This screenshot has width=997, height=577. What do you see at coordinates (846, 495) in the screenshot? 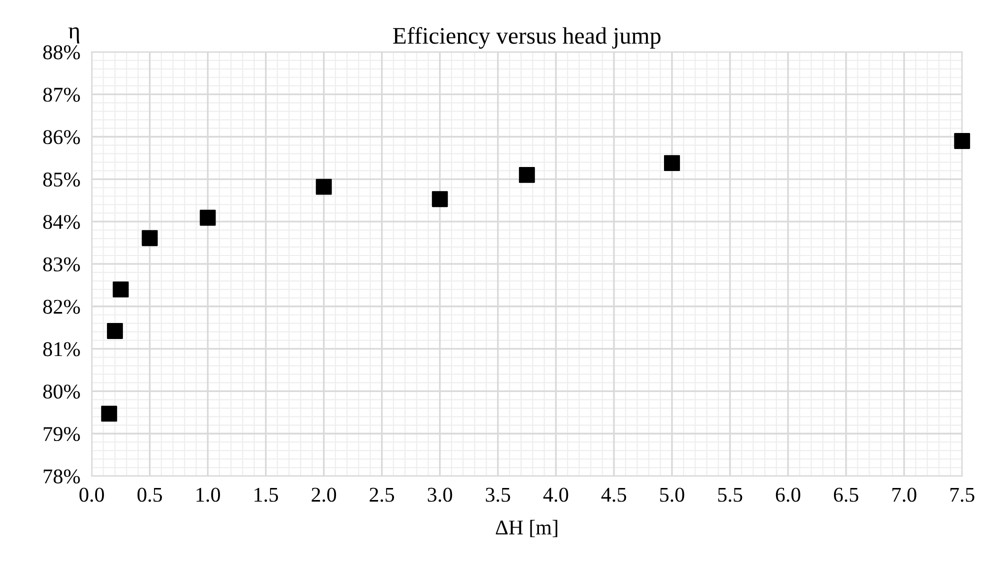
I see `x-tick-label: 6.5` at bounding box center [846, 495].